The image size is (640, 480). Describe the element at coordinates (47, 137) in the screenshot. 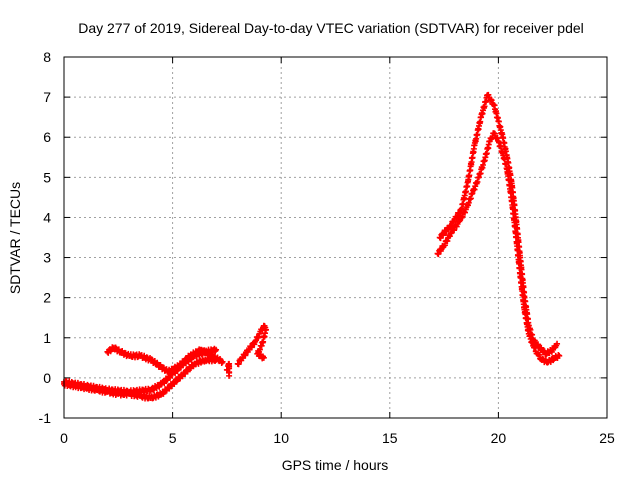

I see `y-tick-label: 6` at that location.